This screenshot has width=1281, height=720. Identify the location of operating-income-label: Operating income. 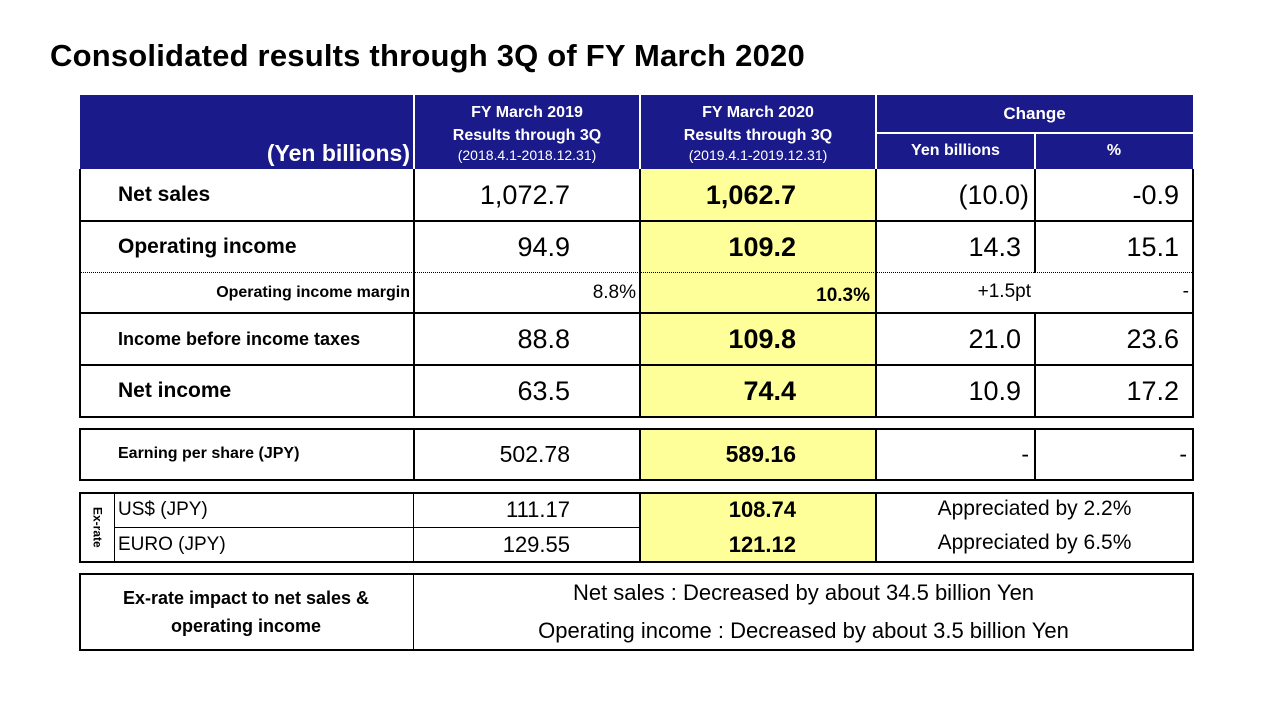
(207, 246).